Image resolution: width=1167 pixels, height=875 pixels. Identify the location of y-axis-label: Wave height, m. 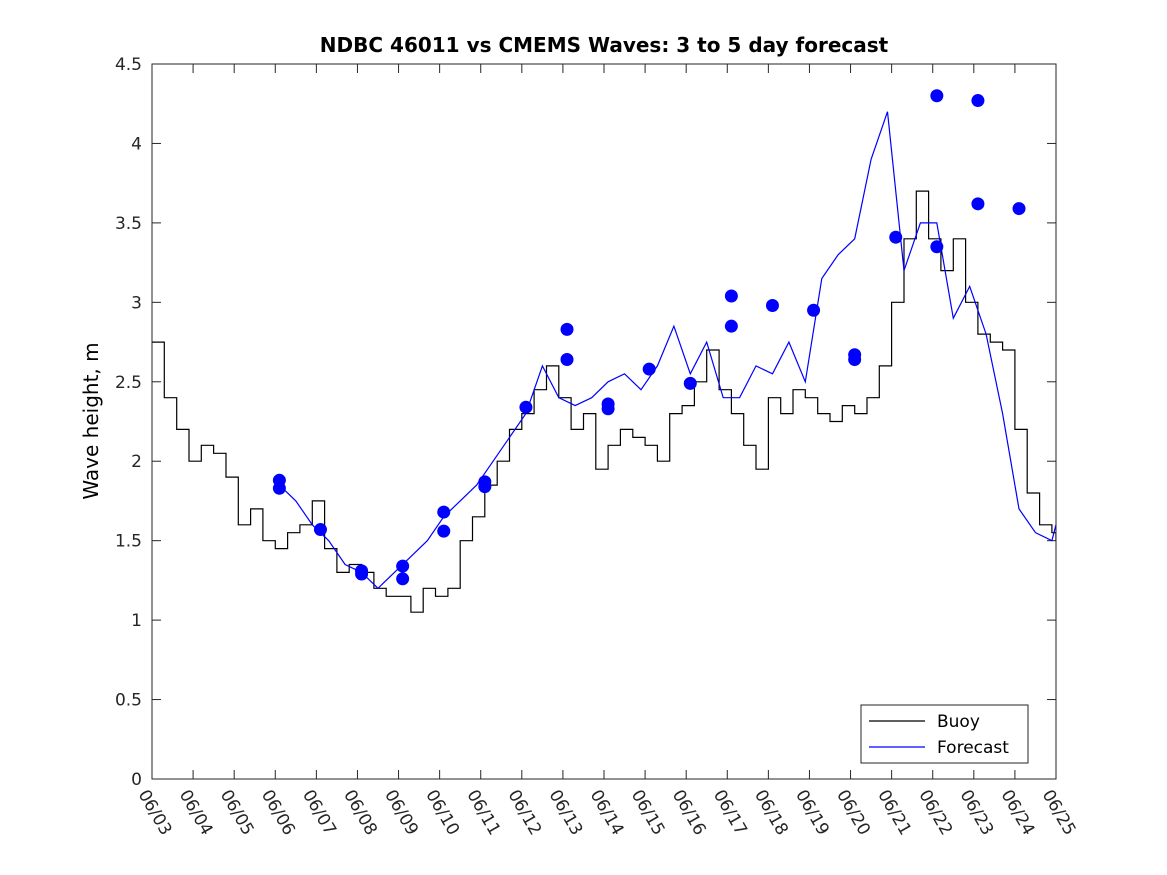
(91, 420).